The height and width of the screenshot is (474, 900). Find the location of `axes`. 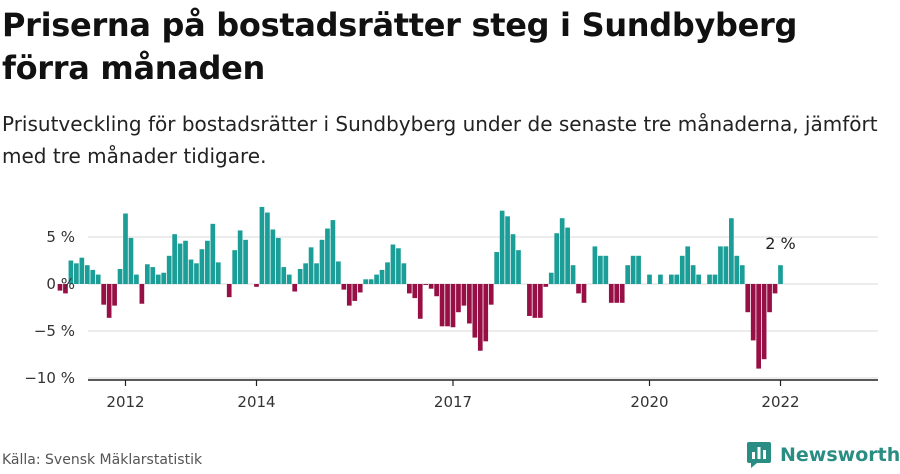

axes is located at coordinates (483, 382).